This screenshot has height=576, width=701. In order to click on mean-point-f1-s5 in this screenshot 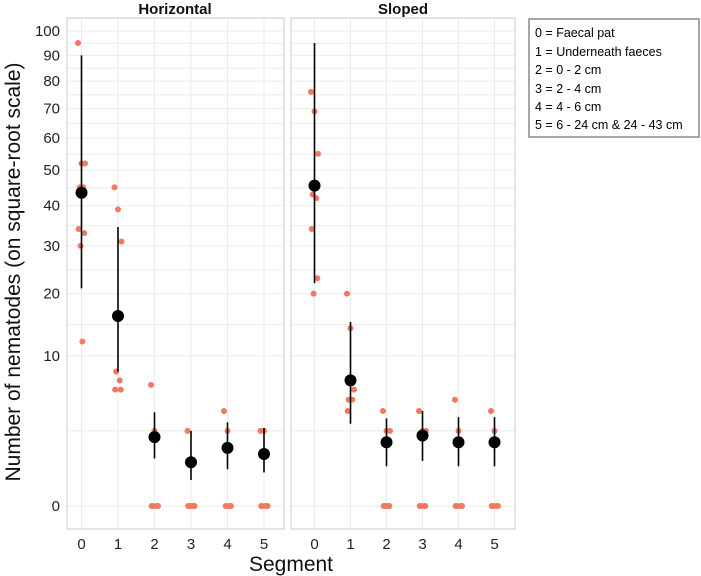, I will do `click(494, 442)`.